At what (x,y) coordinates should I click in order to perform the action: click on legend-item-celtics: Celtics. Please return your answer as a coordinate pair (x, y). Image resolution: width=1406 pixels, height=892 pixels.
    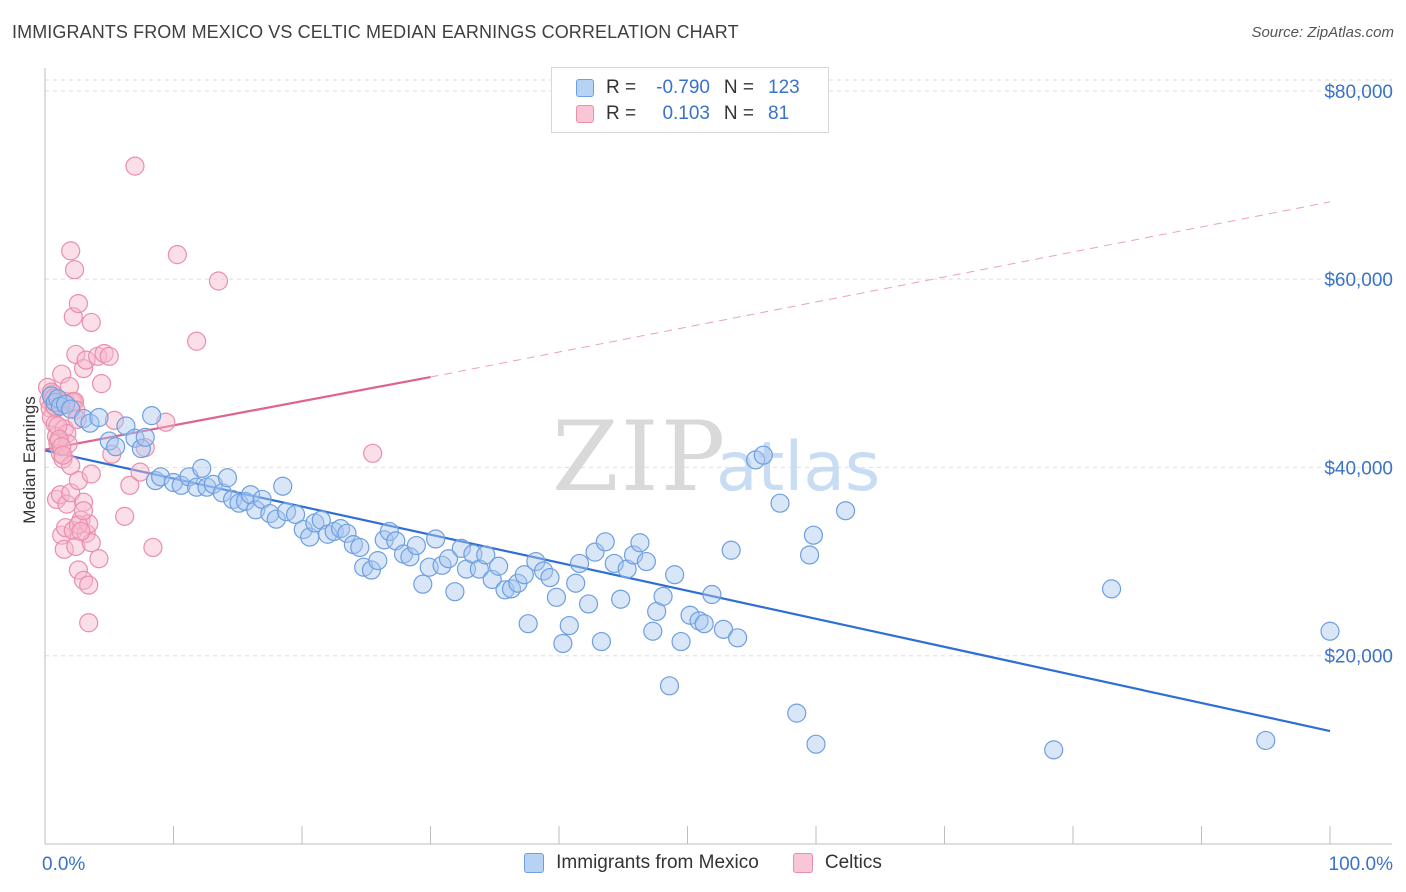
    Looking at the image, I should click on (837, 863).